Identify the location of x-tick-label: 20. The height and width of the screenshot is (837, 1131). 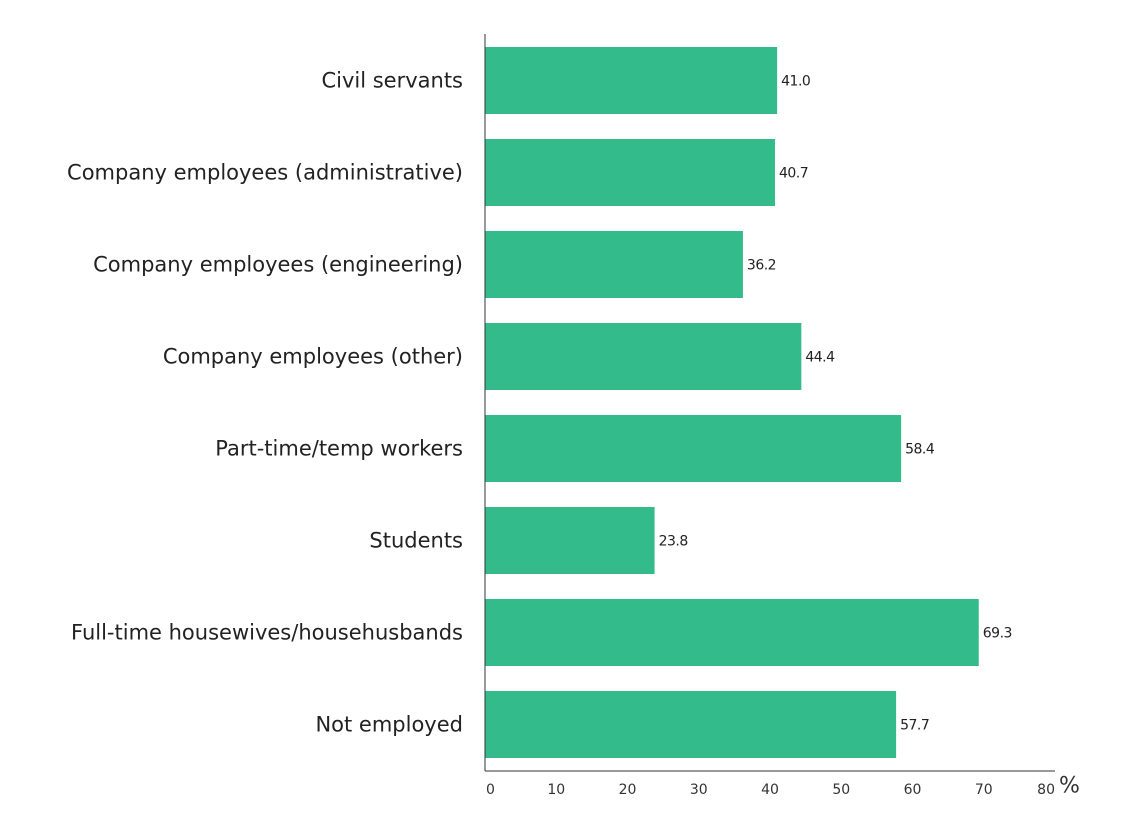
(628, 790).